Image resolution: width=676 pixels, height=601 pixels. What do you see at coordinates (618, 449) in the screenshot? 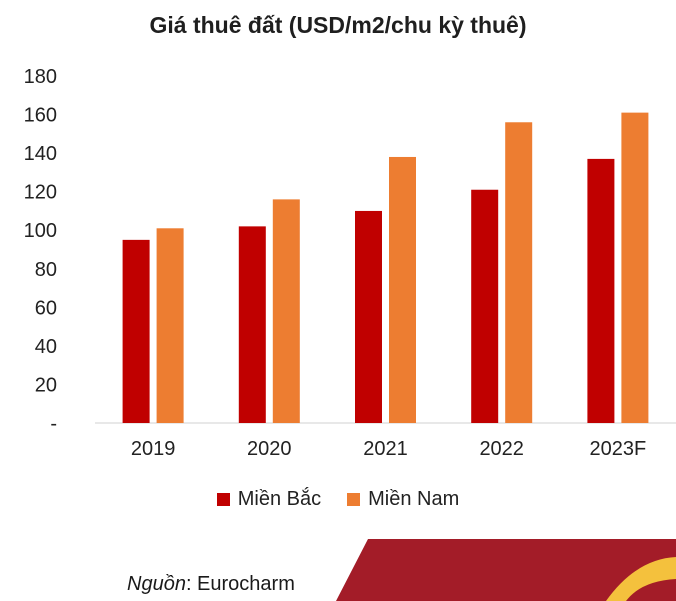
I see `x-tick-label: 2023F` at bounding box center [618, 449].